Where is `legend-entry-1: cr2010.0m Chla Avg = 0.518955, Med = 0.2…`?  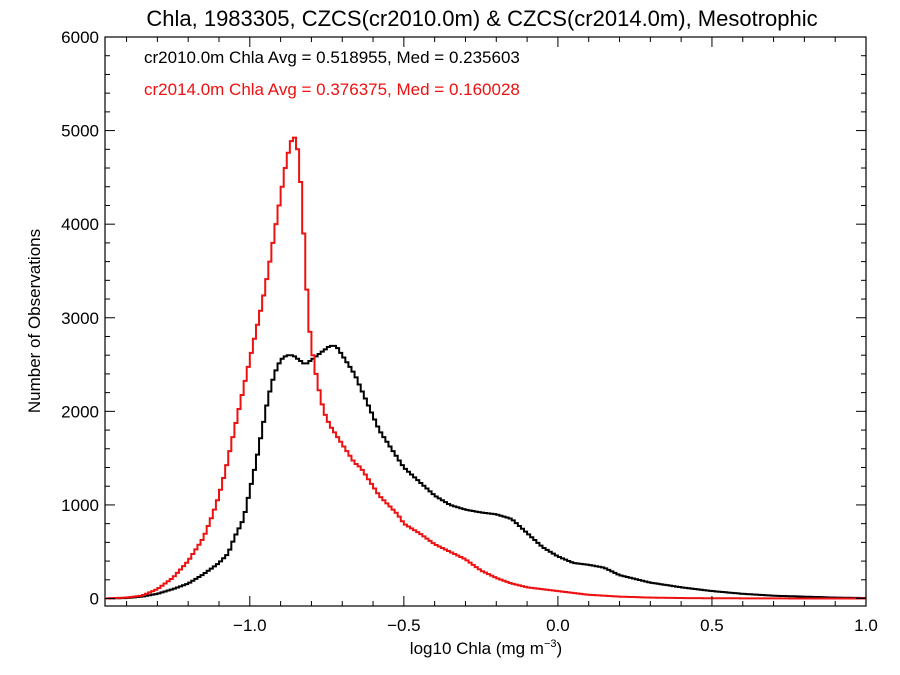
legend-entry-1: cr2010.0m Chla Avg = 0.518955, Med = 0.2… is located at coordinates (332, 57).